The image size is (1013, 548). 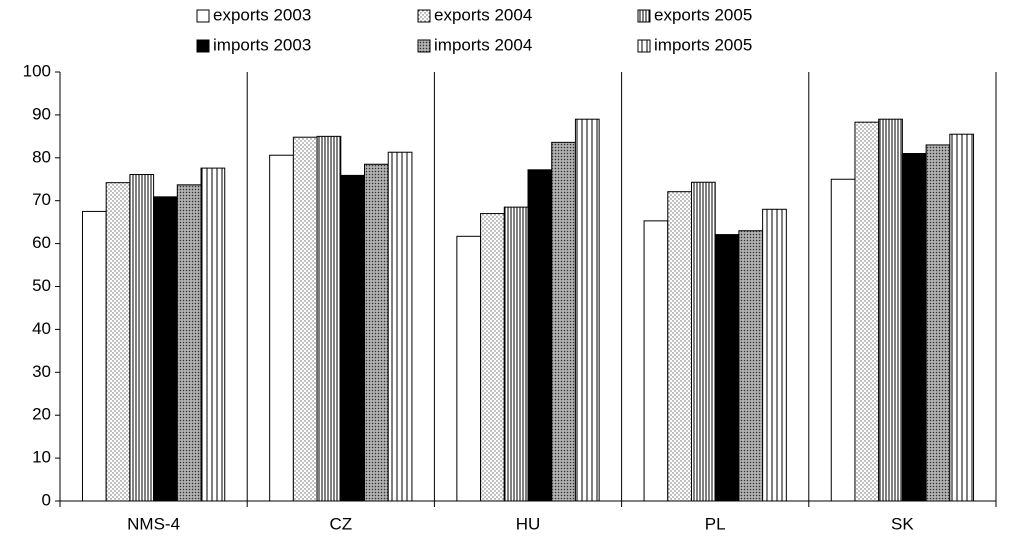 I want to click on y-tick-label: 100, so click(x=37, y=70).